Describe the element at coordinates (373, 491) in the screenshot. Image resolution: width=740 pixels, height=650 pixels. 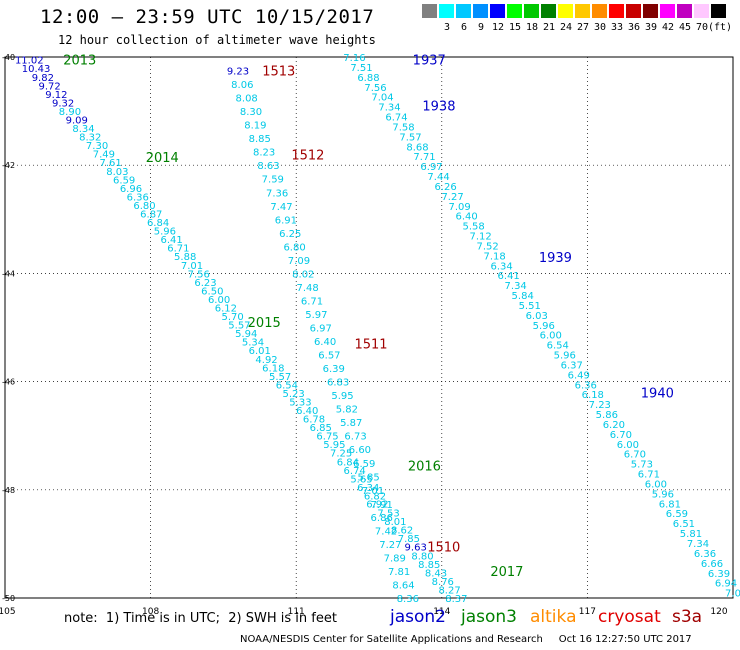
I see `swh-value: 7.01` at that location.